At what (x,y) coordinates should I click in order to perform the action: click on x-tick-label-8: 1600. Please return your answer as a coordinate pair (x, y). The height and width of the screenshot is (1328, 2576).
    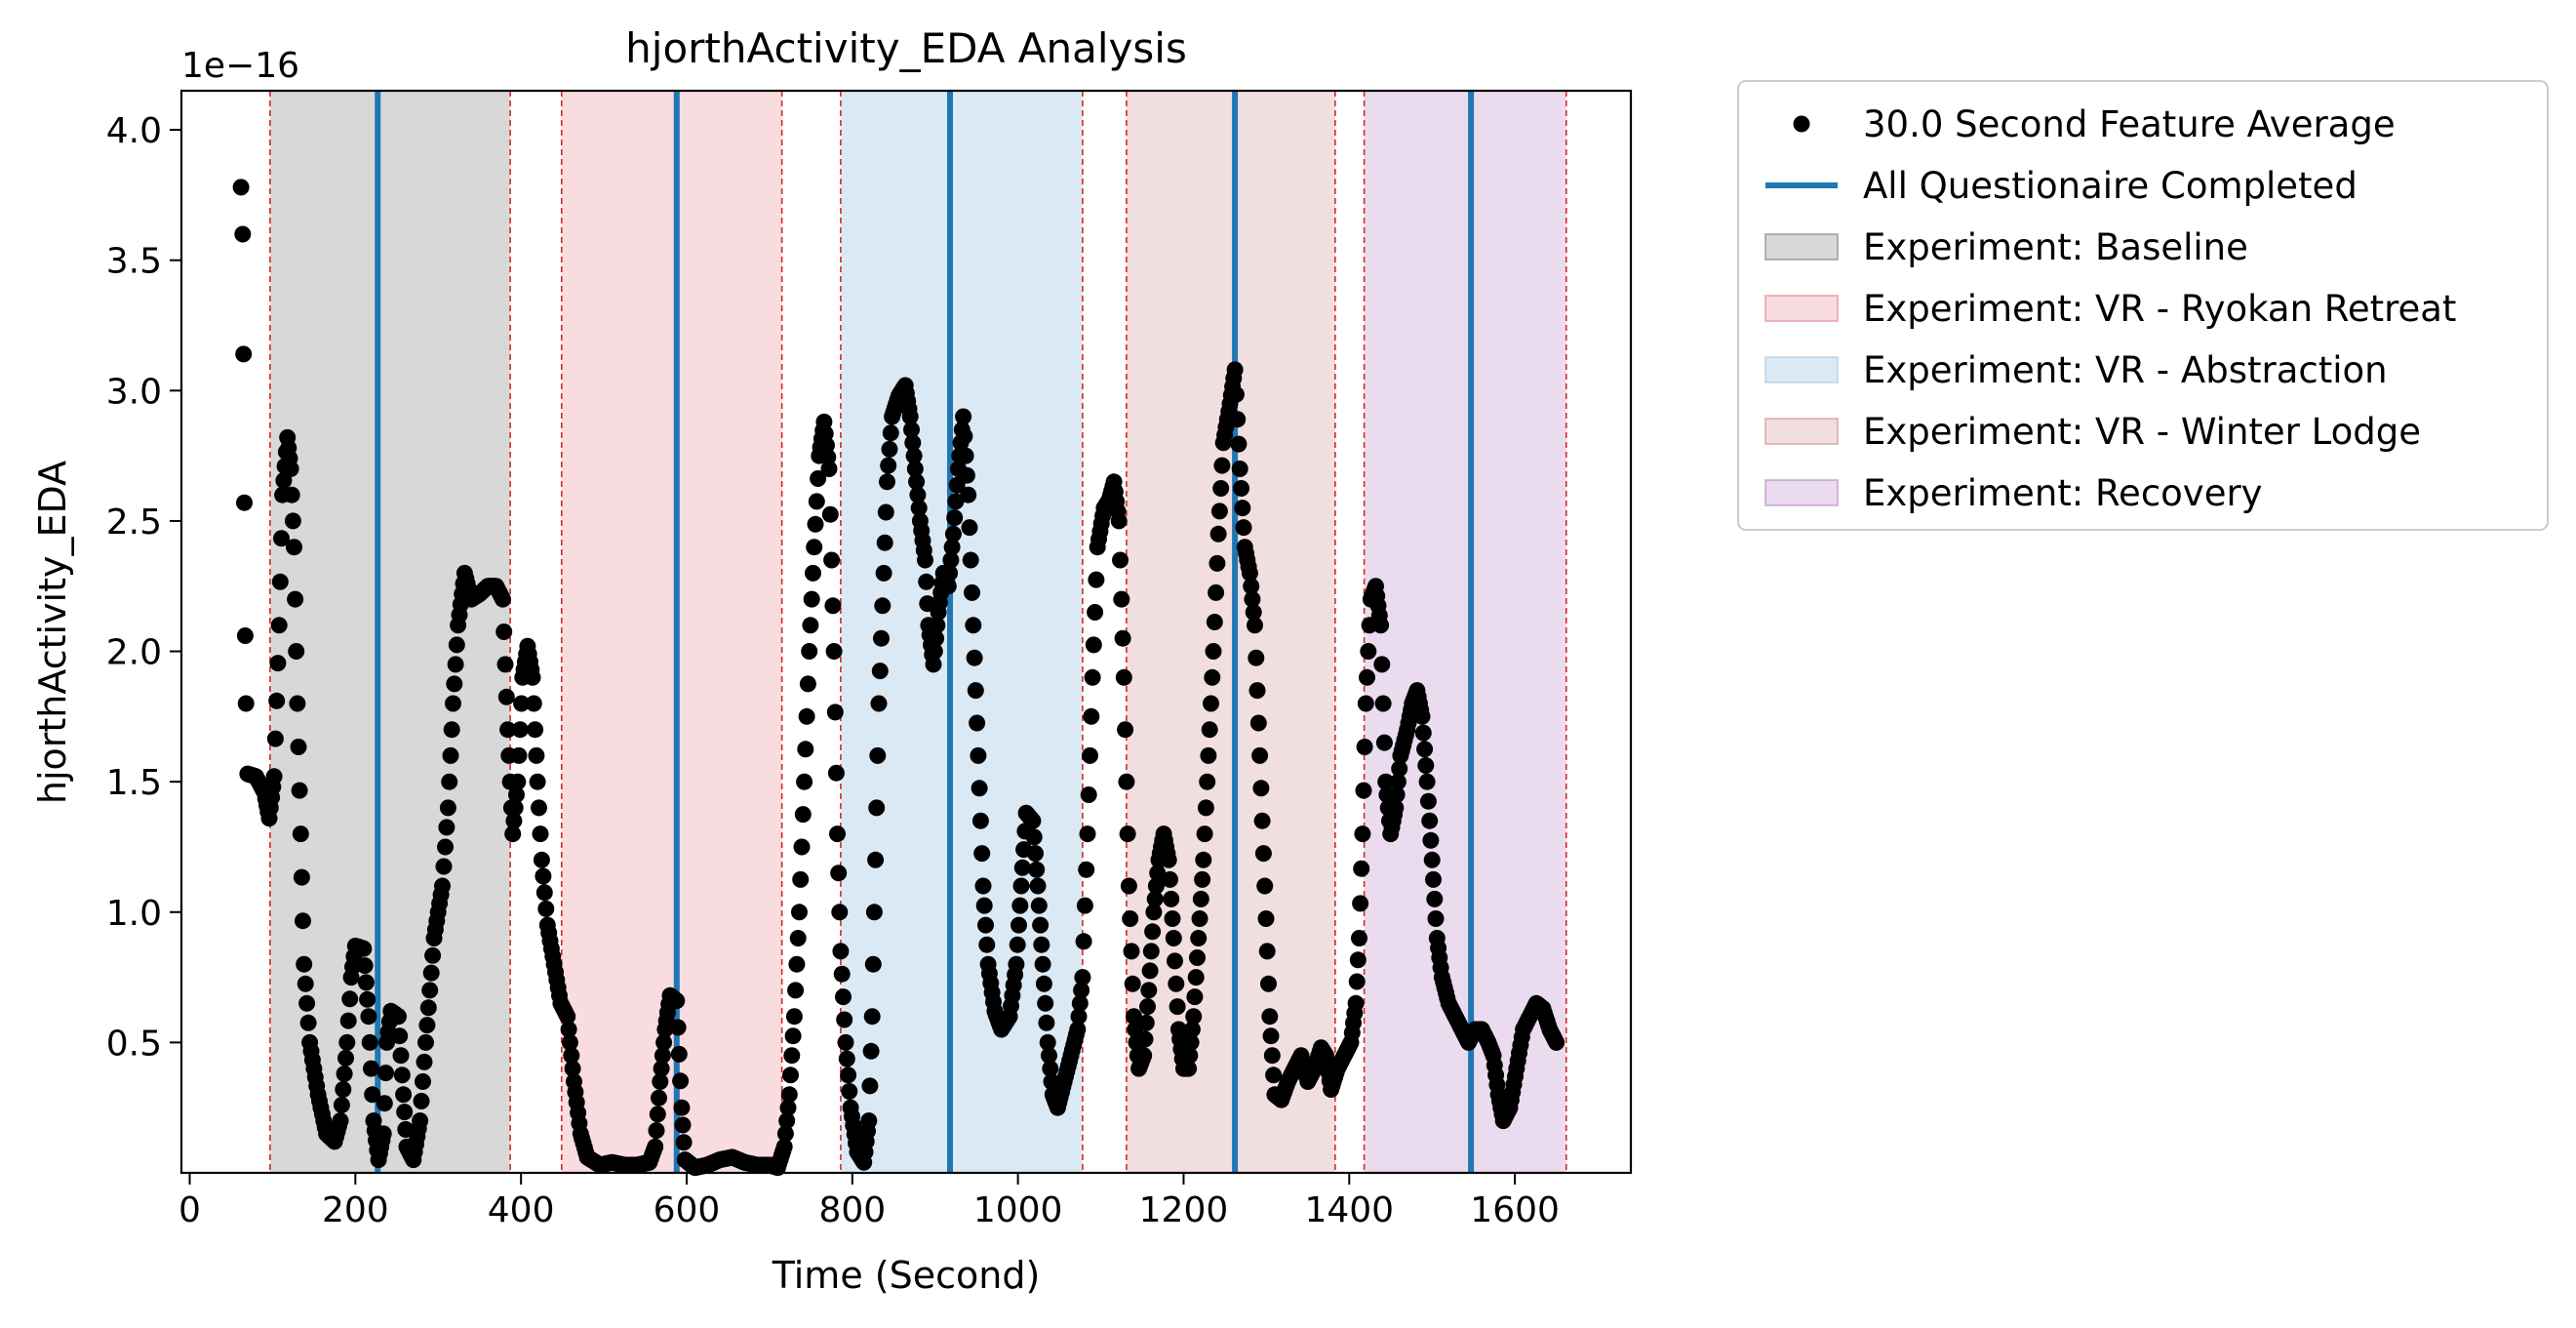
    Looking at the image, I should click on (1515, 1210).